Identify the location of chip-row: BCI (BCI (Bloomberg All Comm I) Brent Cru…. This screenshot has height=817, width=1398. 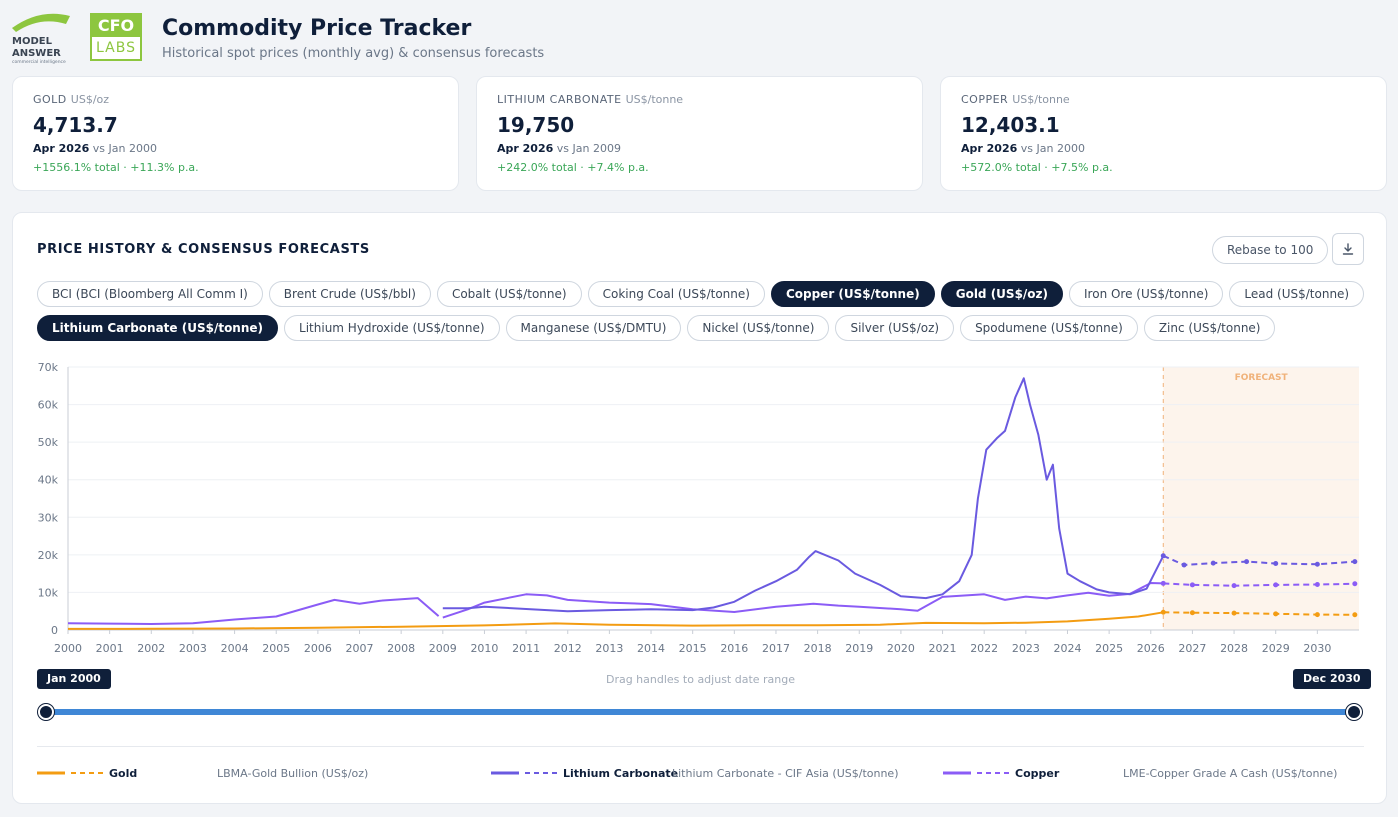
(703, 294).